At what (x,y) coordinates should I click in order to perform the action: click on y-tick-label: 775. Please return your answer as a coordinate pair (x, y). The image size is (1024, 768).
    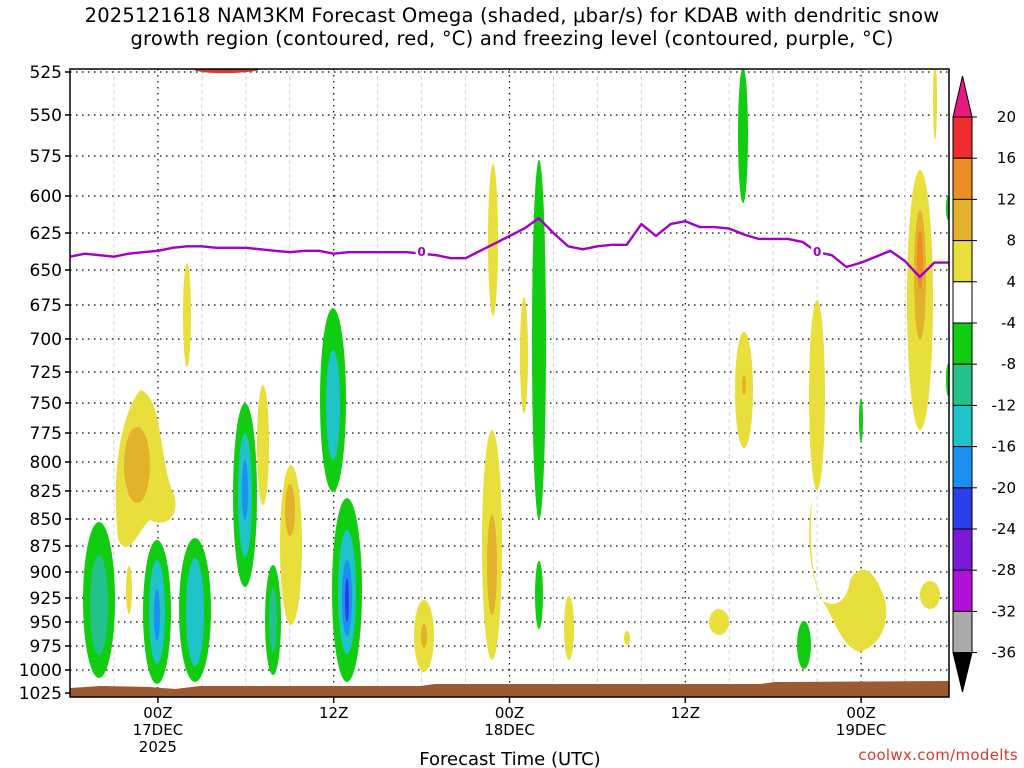
    Looking at the image, I should click on (46, 434).